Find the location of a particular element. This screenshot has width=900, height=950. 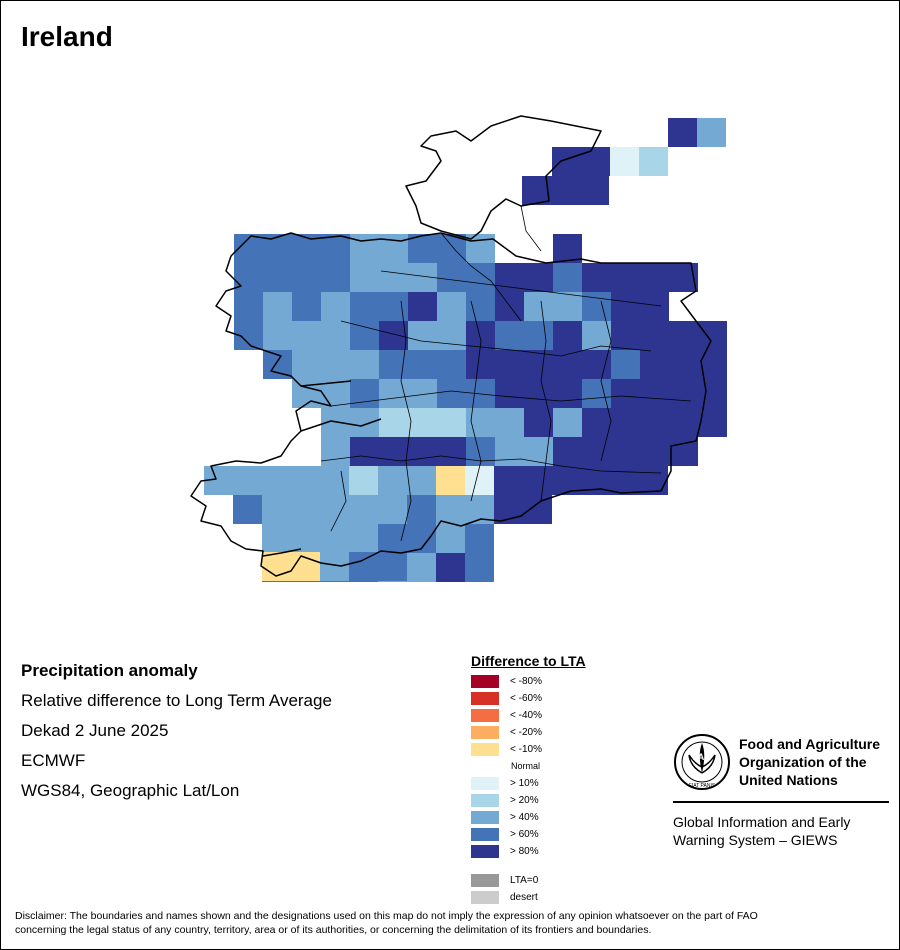

legend-label: < -20% is located at coordinates (526, 732).